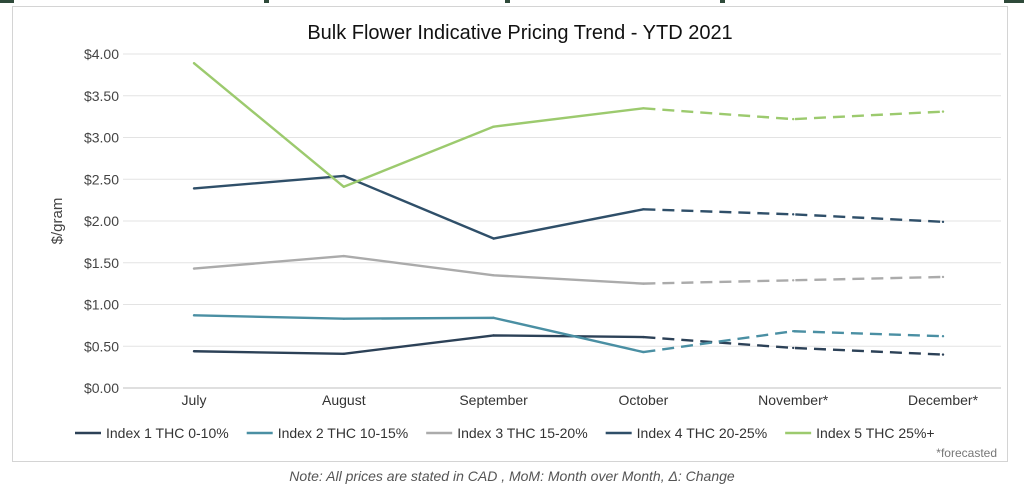  Describe the element at coordinates (101, 179) in the screenshot. I see `y-tick-label: $2.50` at that location.